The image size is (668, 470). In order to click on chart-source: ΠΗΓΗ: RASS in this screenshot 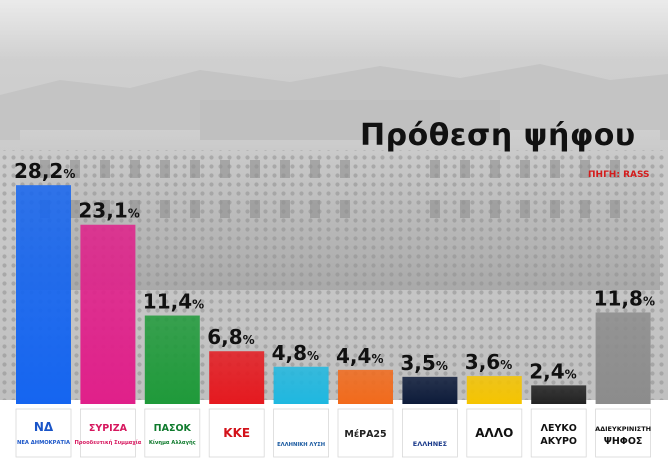, I will do `click(619, 175)`.